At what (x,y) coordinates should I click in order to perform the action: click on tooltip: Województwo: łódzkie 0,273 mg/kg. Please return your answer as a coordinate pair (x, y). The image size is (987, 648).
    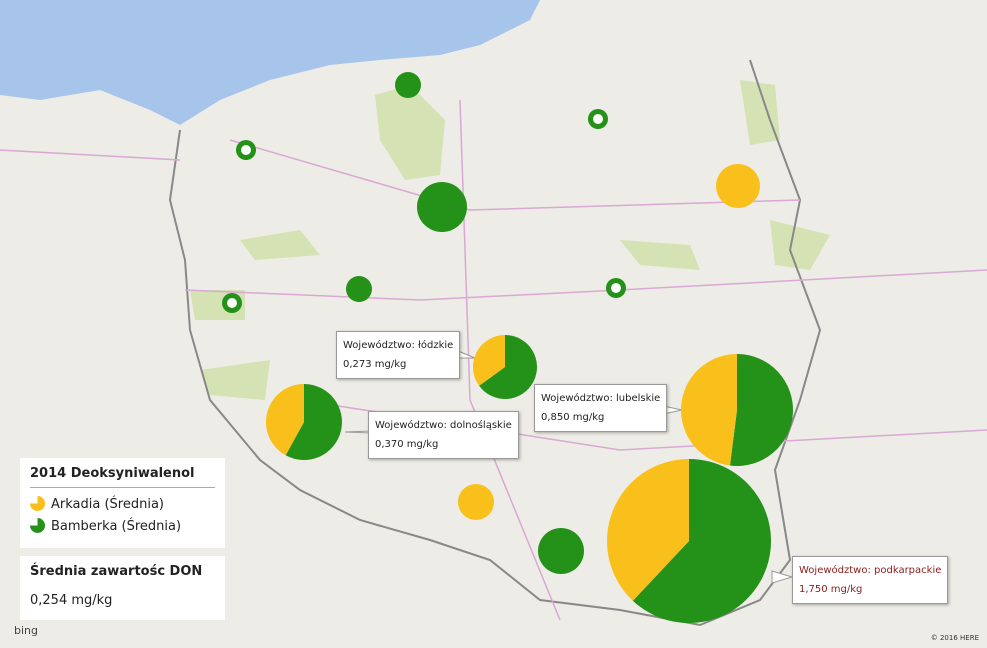
    Looking at the image, I should click on (398, 355).